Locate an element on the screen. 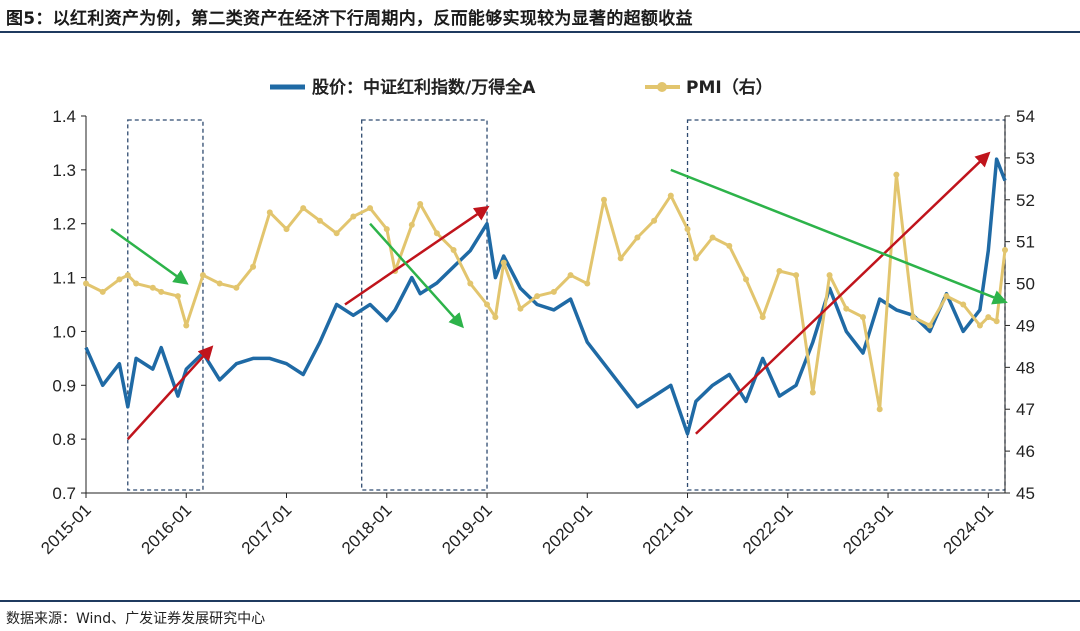 This screenshot has width=1080, height=631. y-right-tick-label: 51 is located at coordinates (1025, 242).